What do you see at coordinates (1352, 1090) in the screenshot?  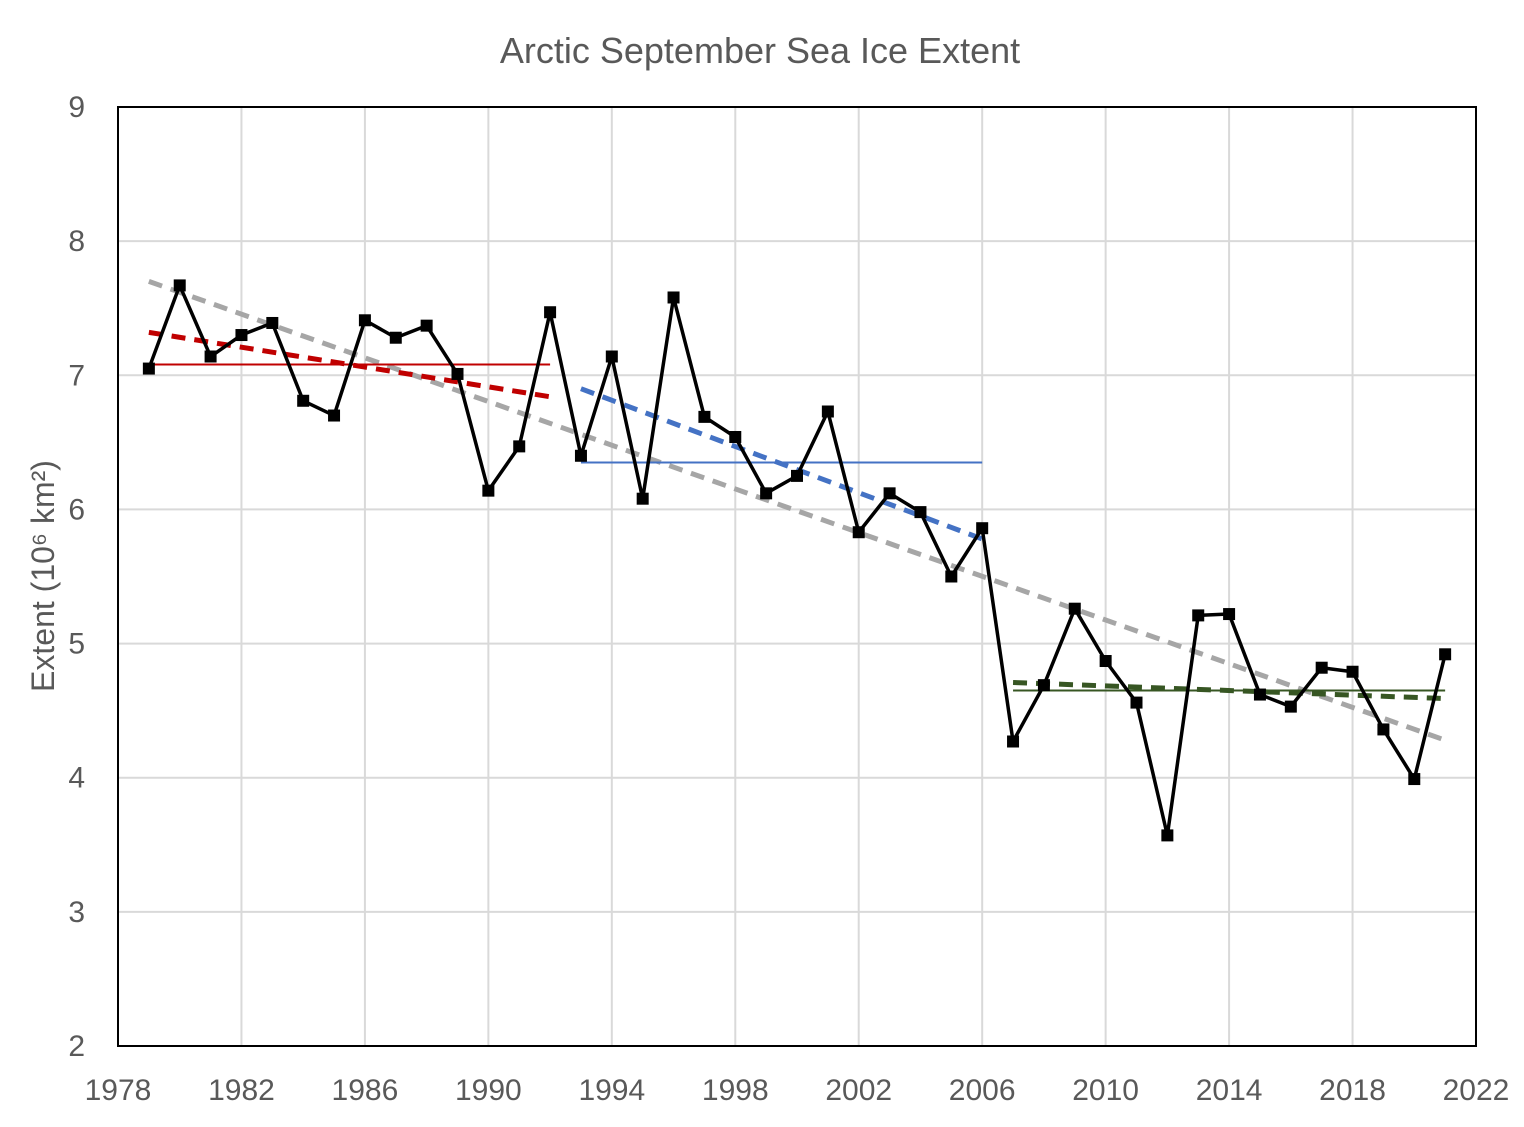 I see `x-tick-label: 2018` at bounding box center [1352, 1090].